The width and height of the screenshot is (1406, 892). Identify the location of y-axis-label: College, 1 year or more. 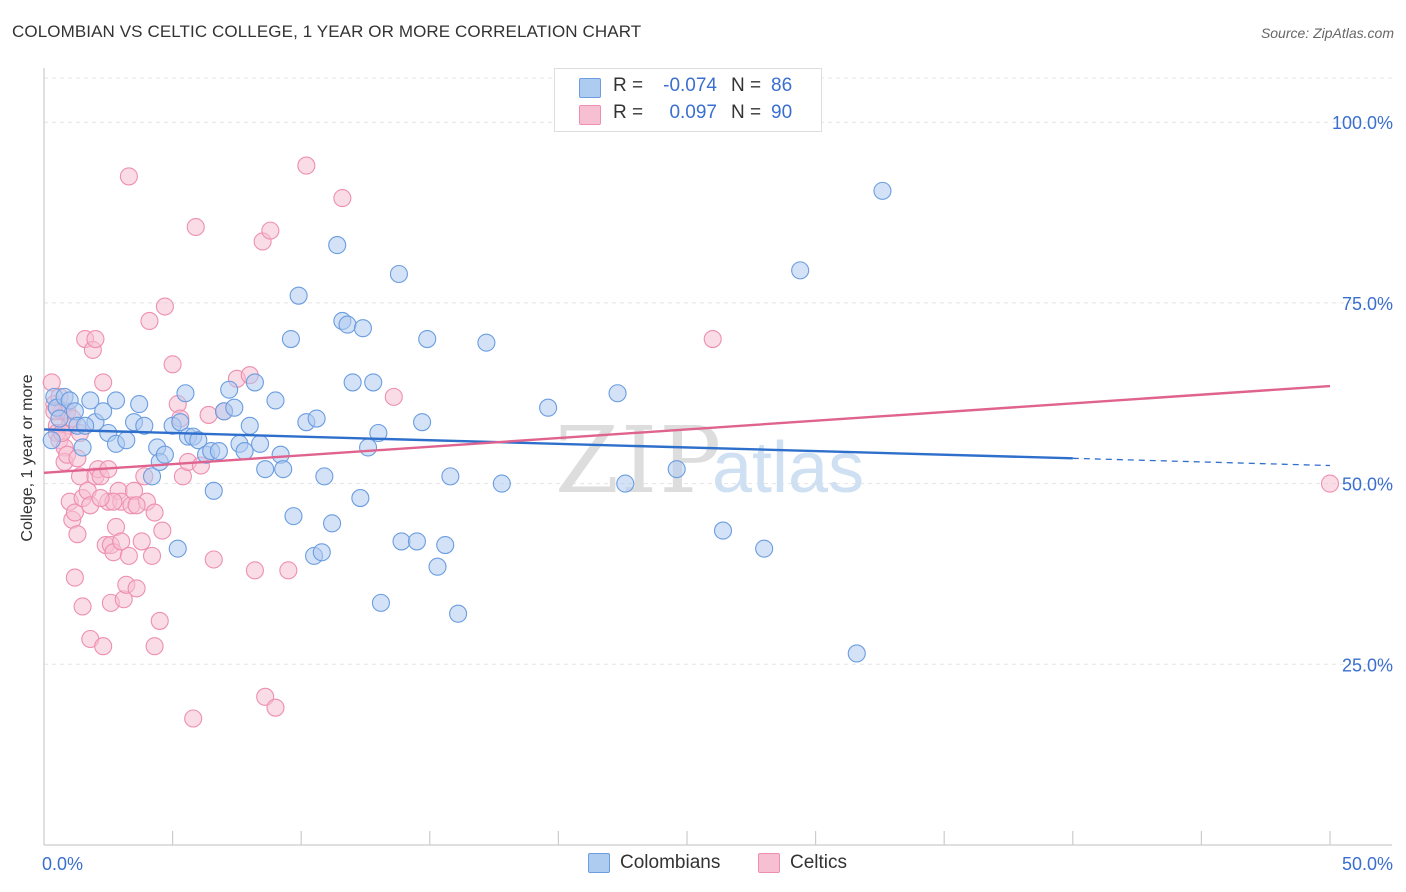
(27, 457).